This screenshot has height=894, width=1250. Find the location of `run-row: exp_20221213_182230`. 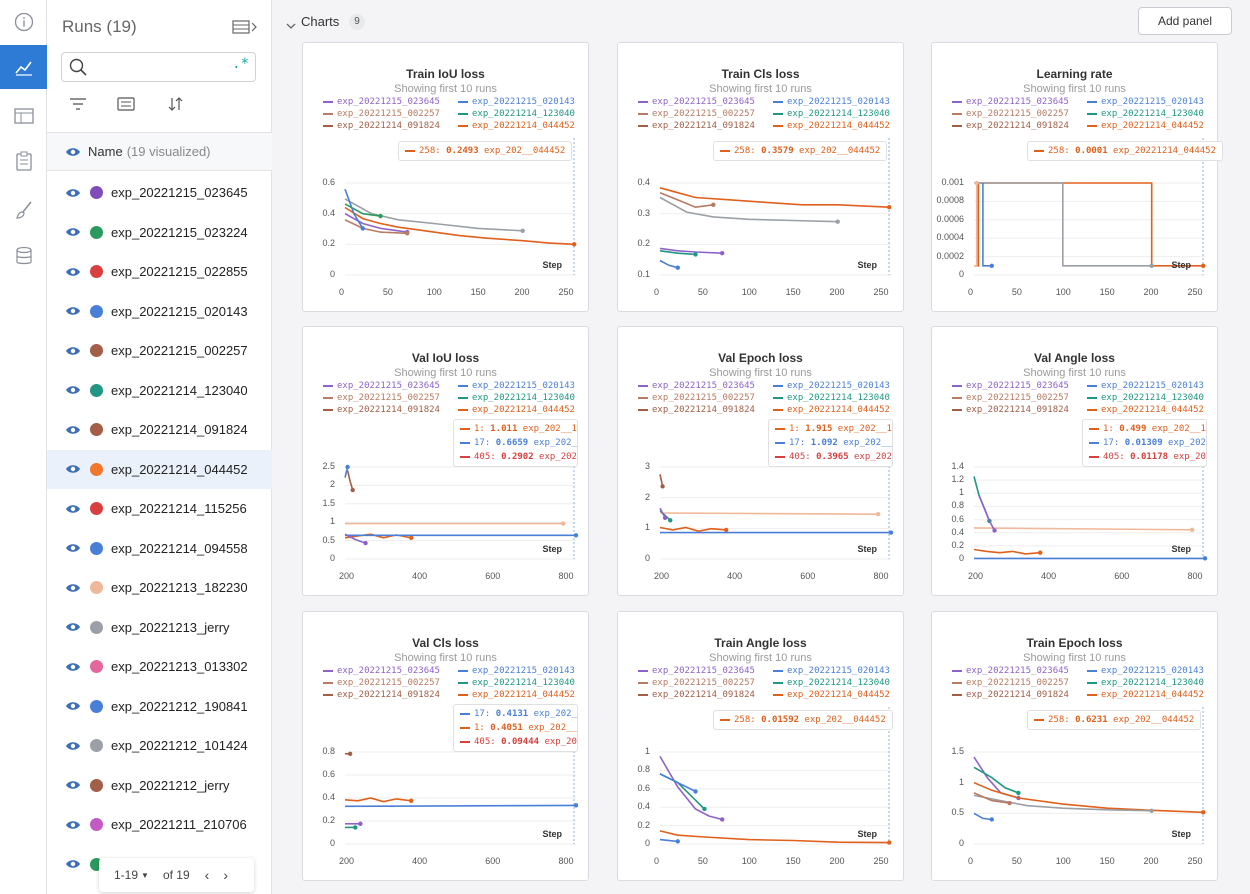

run-row: exp_20221213_182230 is located at coordinates (159, 587).